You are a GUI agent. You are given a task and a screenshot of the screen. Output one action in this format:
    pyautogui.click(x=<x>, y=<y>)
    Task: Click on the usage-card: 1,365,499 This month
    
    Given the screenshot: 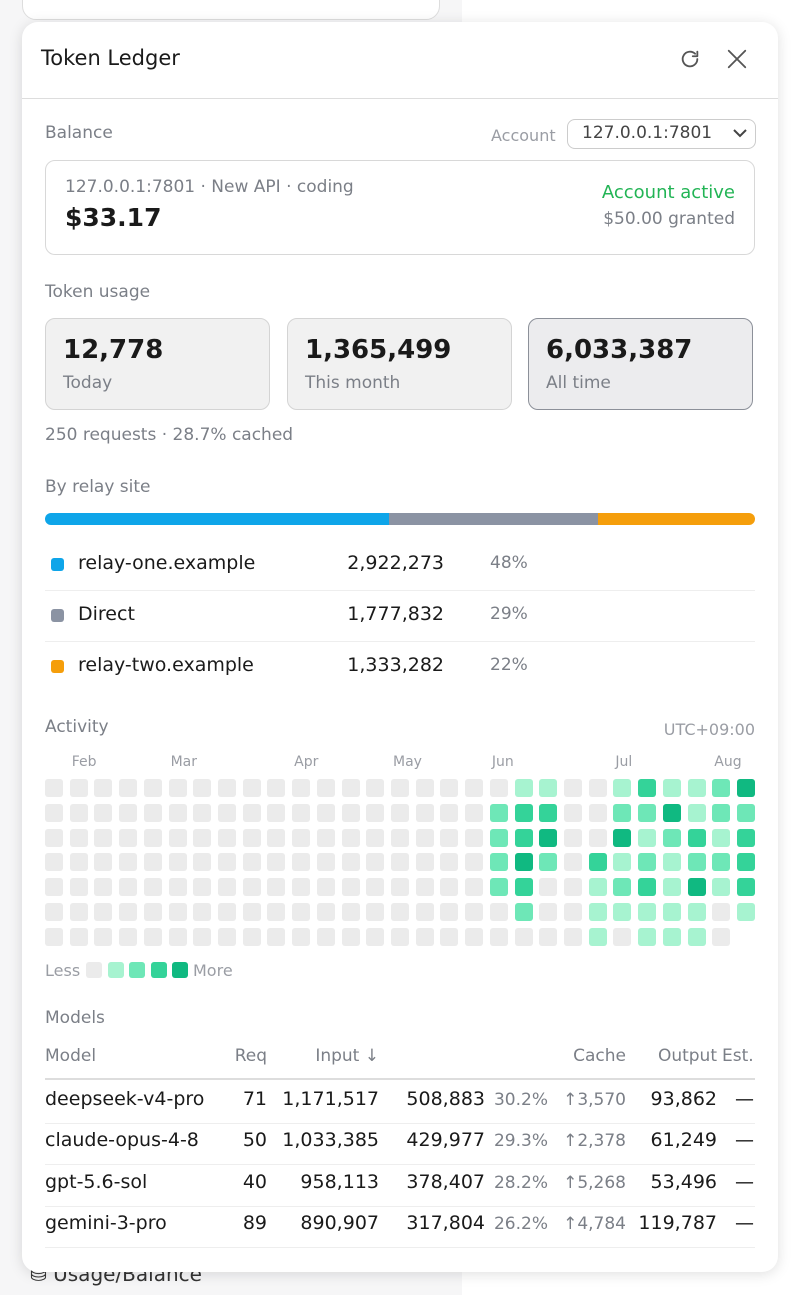 What is the action you would take?
    pyautogui.click(x=399, y=364)
    